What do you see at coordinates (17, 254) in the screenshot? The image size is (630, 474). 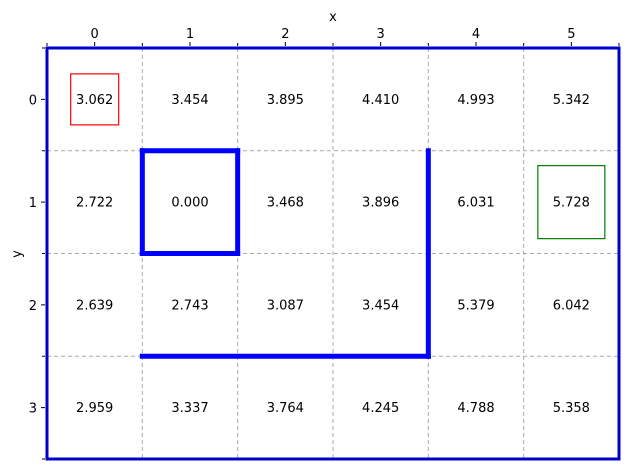 I see `y-axis-label: y` at bounding box center [17, 254].